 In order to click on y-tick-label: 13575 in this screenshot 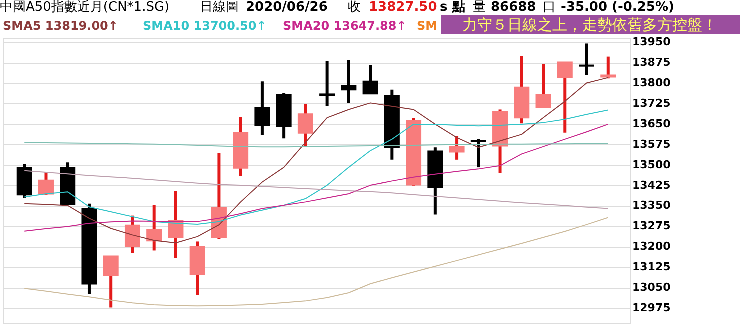, I will do `click(651, 144)`.